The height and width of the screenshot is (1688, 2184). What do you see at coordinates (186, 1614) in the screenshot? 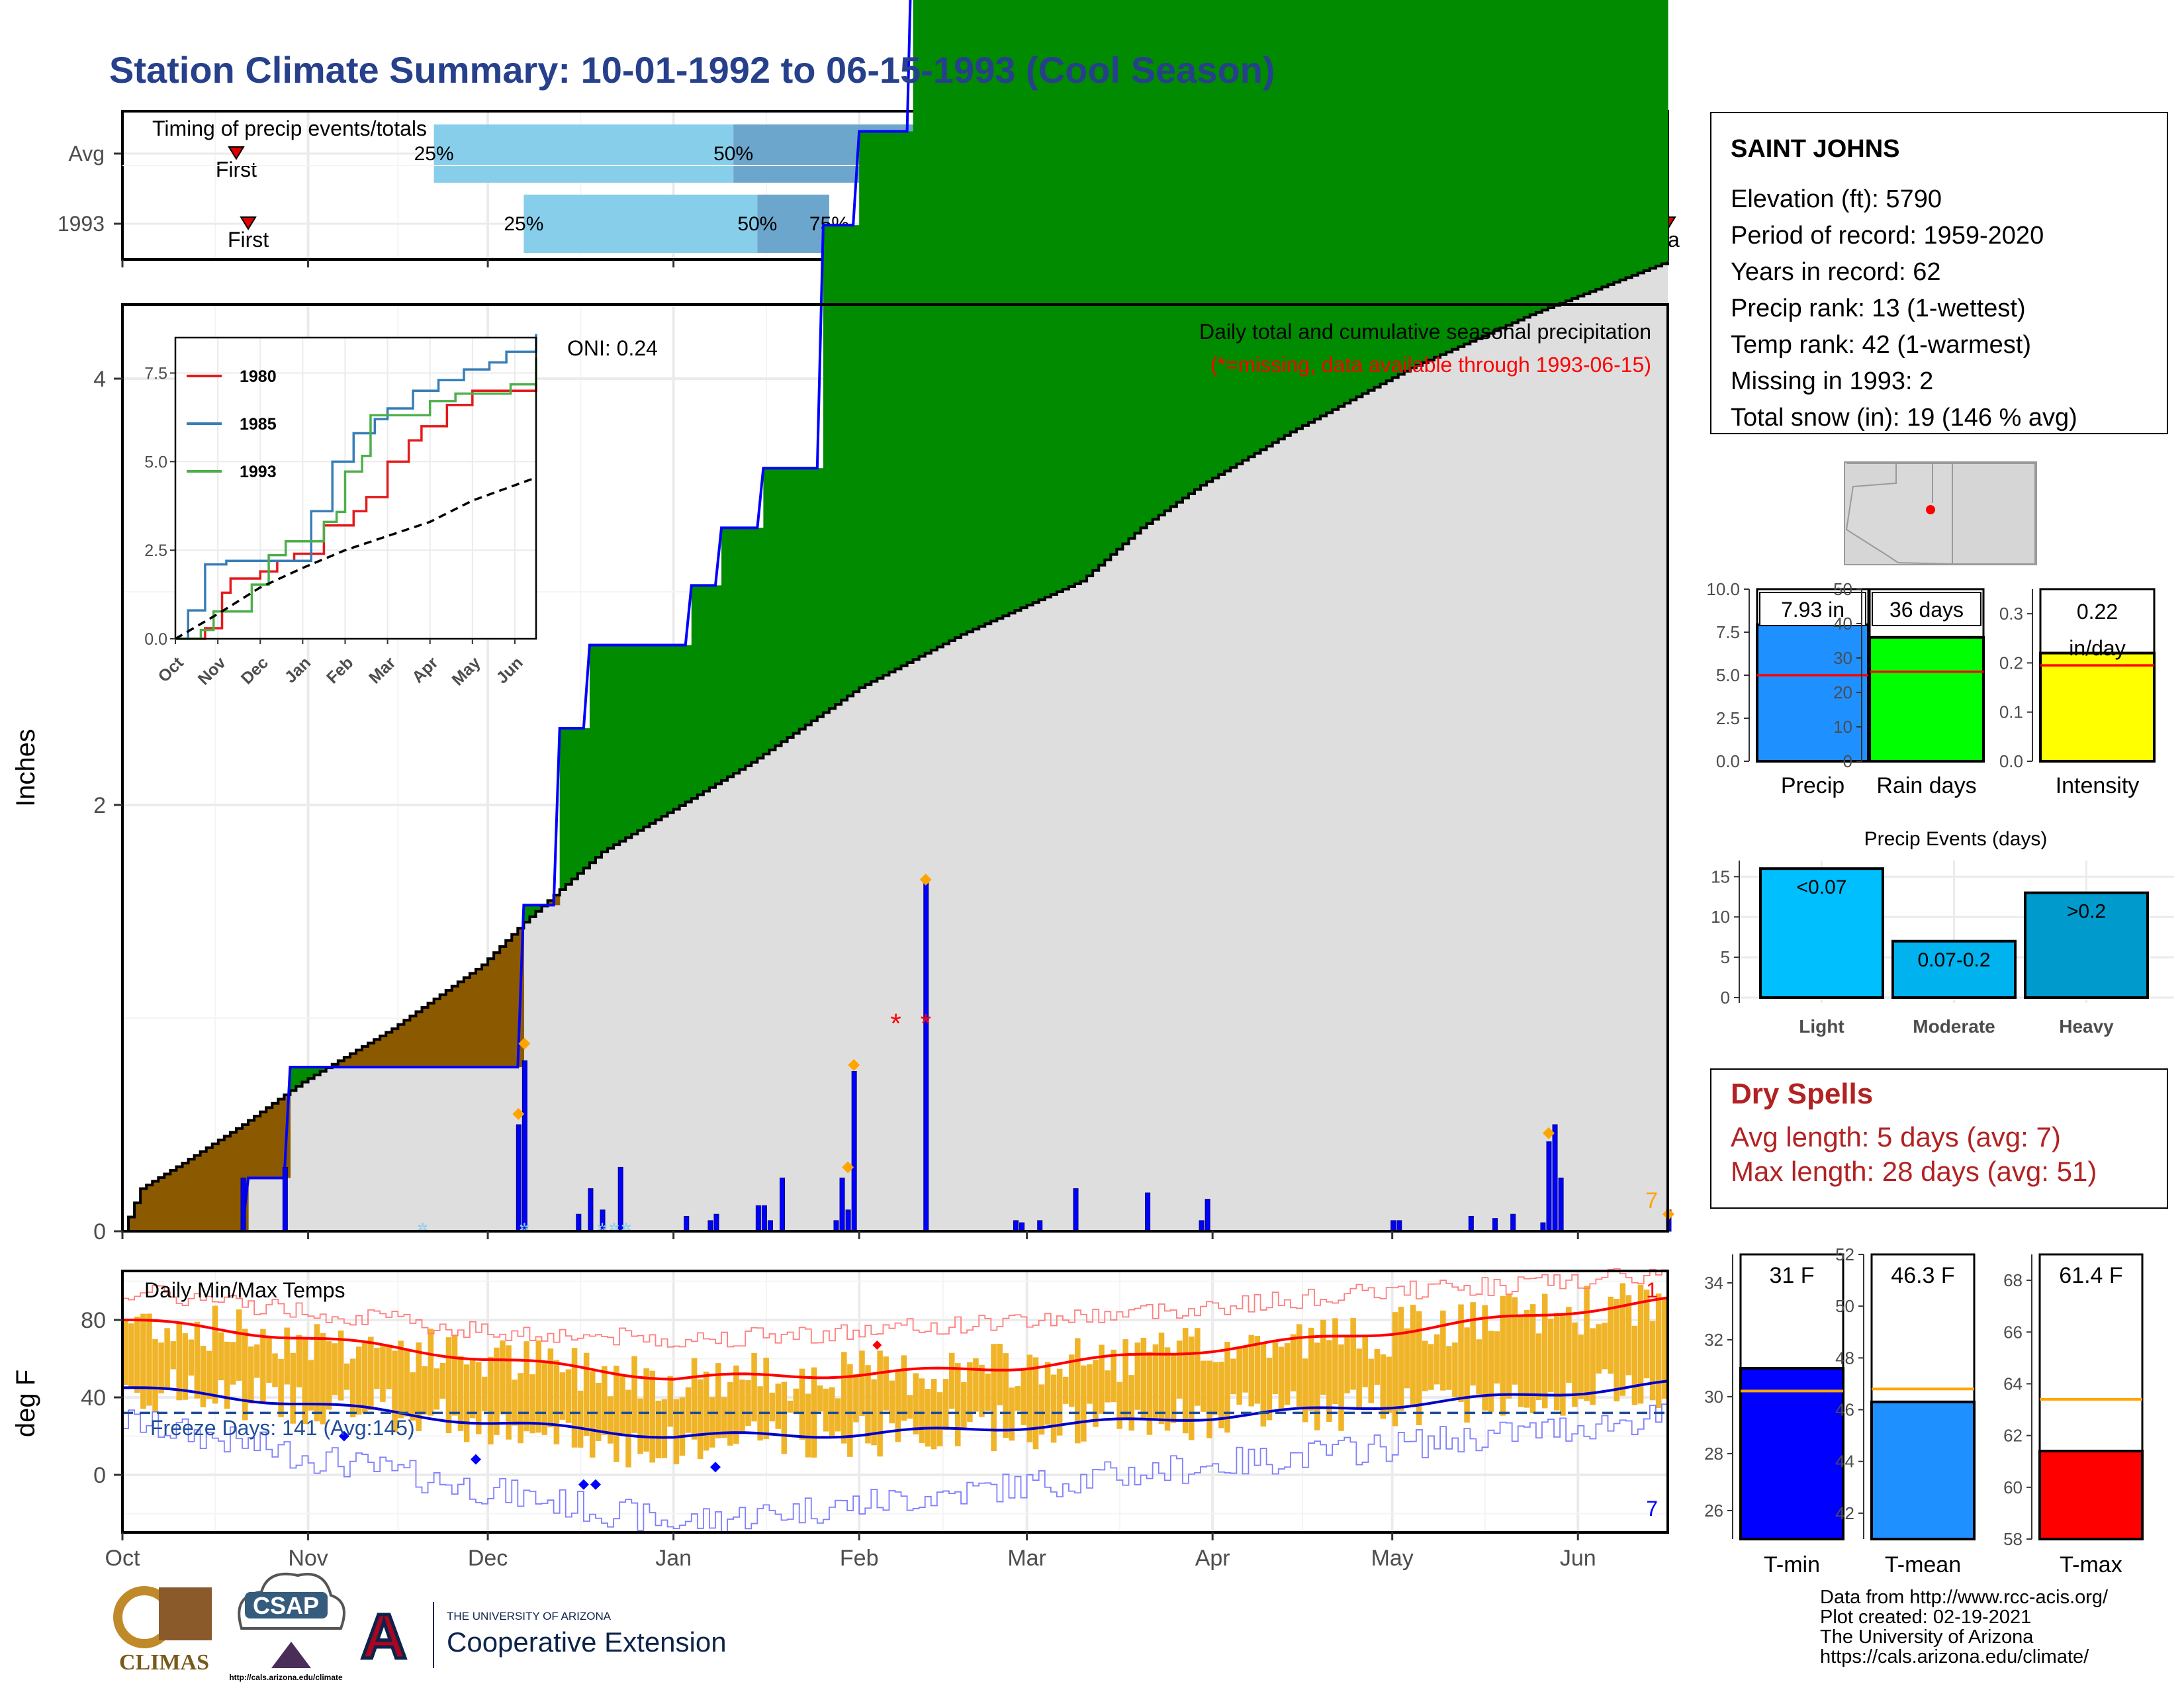
I see `climas-logo-icon` at bounding box center [186, 1614].